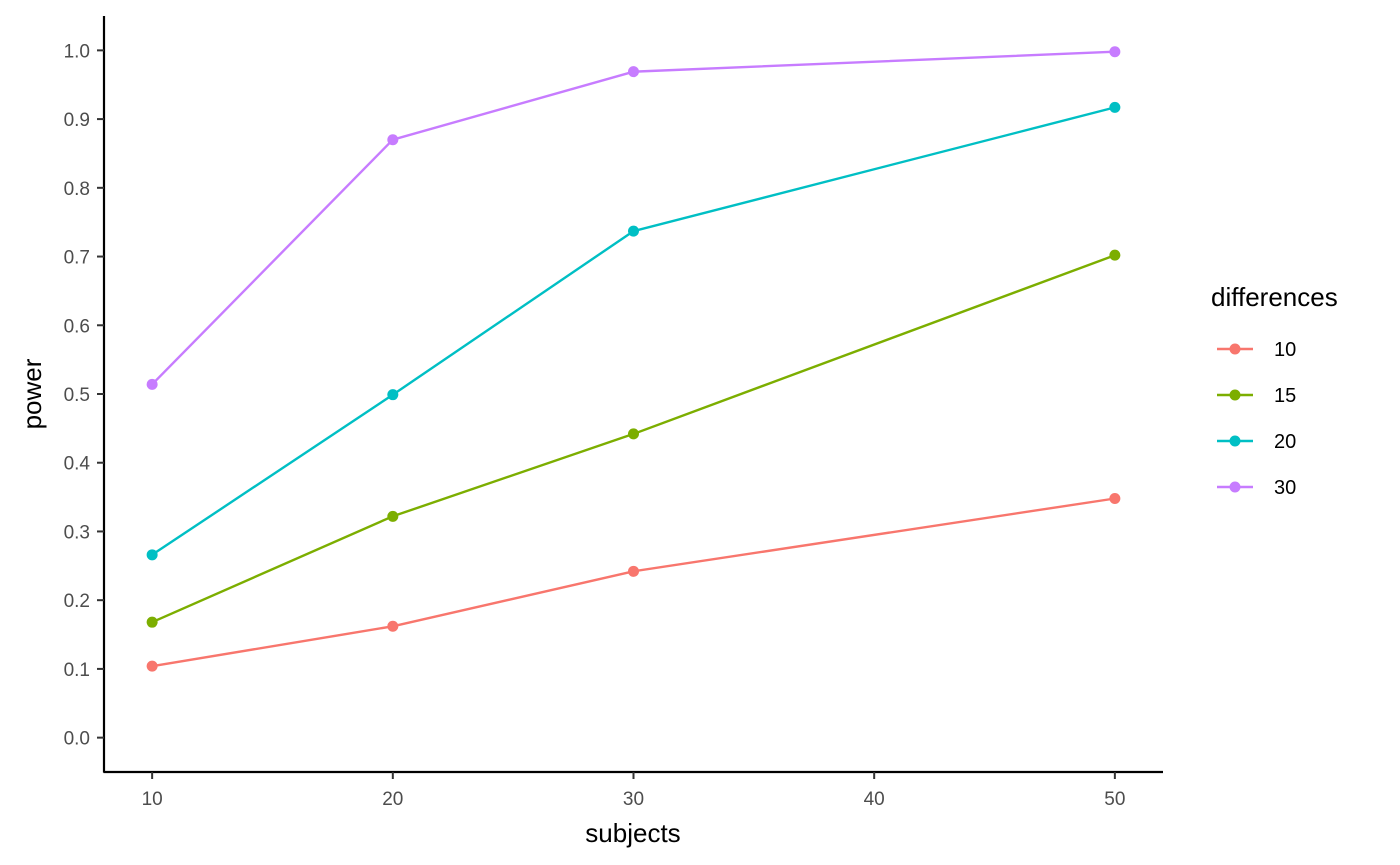 The image size is (1400, 865). What do you see at coordinates (874, 799) in the screenshot?
I see `x-tick-label: 40` at bounding box center [874, 799].